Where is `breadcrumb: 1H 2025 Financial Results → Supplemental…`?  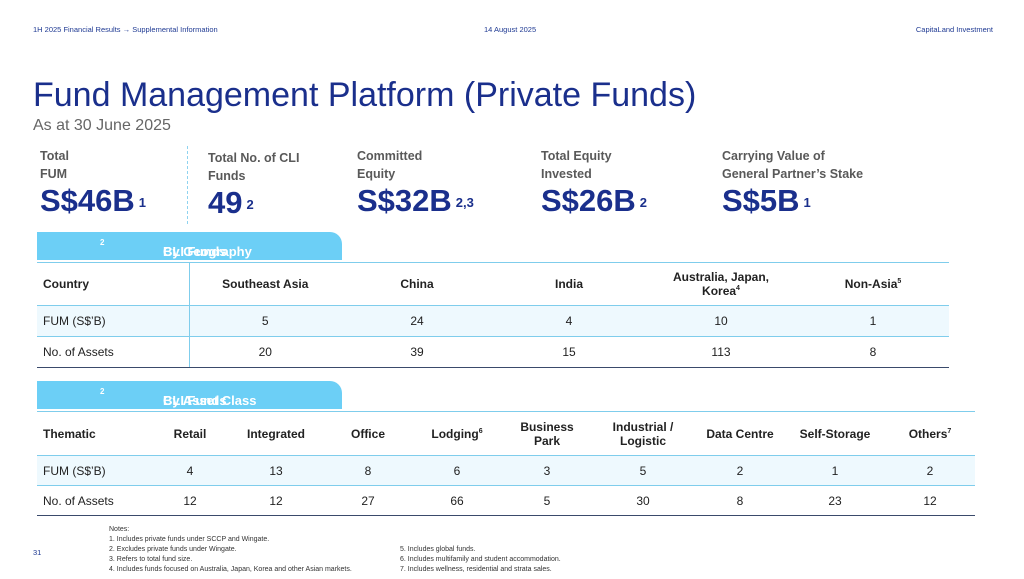
breadcrumb: 1H 2025 Financial Results → Supplemental… is located at coordinates (125, 29).